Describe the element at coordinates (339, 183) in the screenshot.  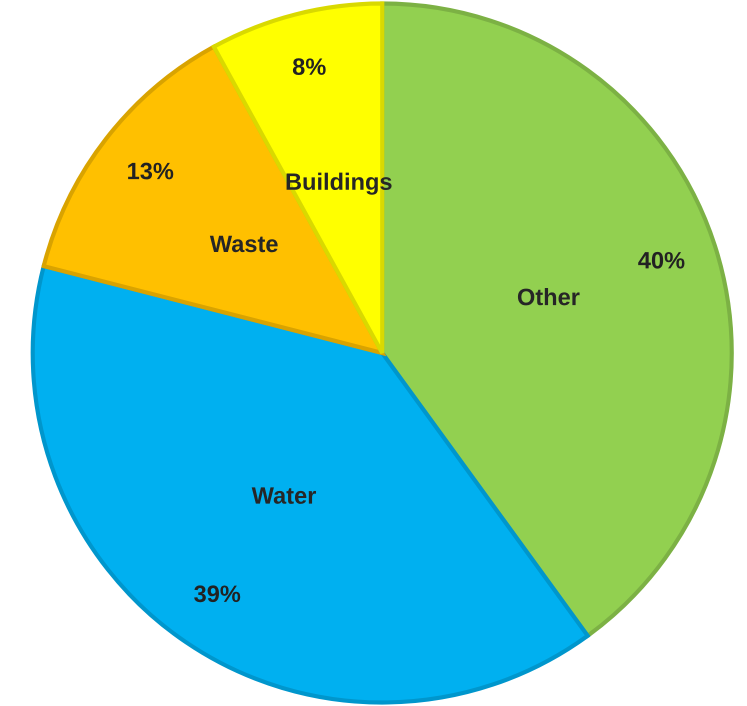
I see `slice-label: Buildings` at that location.